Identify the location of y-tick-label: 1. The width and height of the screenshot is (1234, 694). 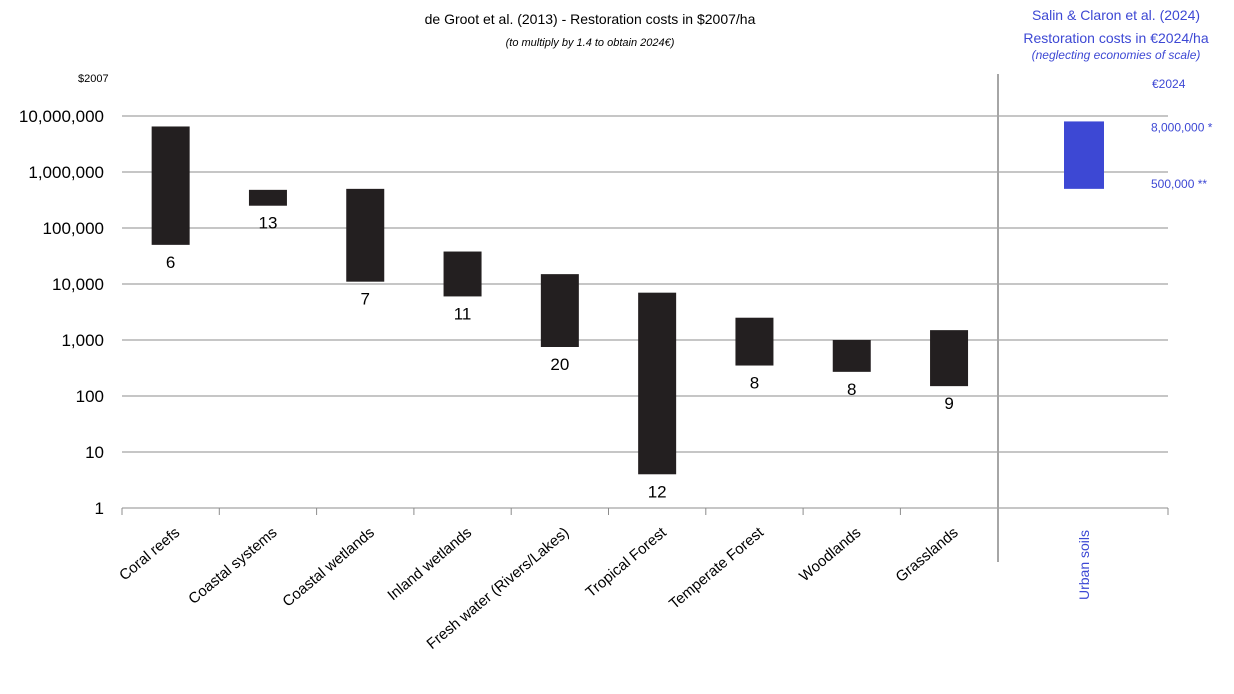
(99, 508).